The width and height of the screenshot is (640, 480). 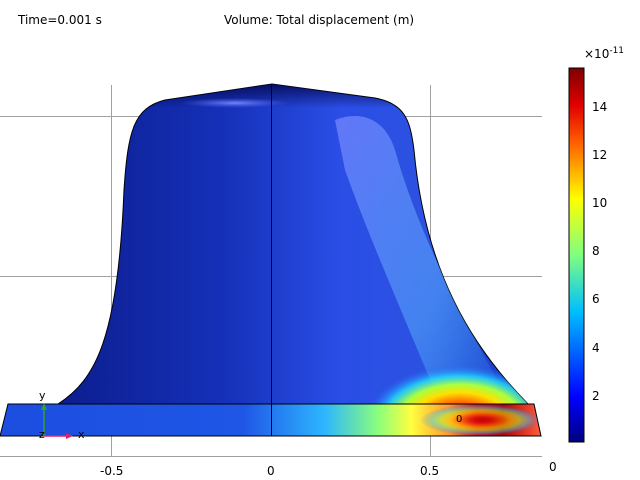 What do you see at coordinates (596, 299) in the screenshot?
I see `colorbar-tick-label: 6` at bounding box center [596, 299].